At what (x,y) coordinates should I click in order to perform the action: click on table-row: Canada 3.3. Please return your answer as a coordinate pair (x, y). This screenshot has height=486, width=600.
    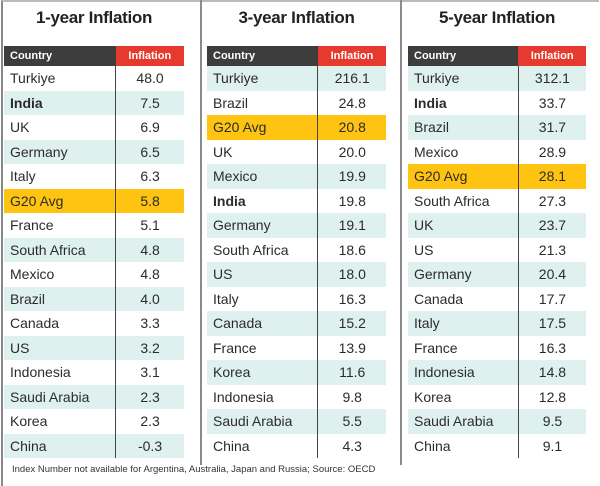
    Looking at the image, I should click on (94, 323).